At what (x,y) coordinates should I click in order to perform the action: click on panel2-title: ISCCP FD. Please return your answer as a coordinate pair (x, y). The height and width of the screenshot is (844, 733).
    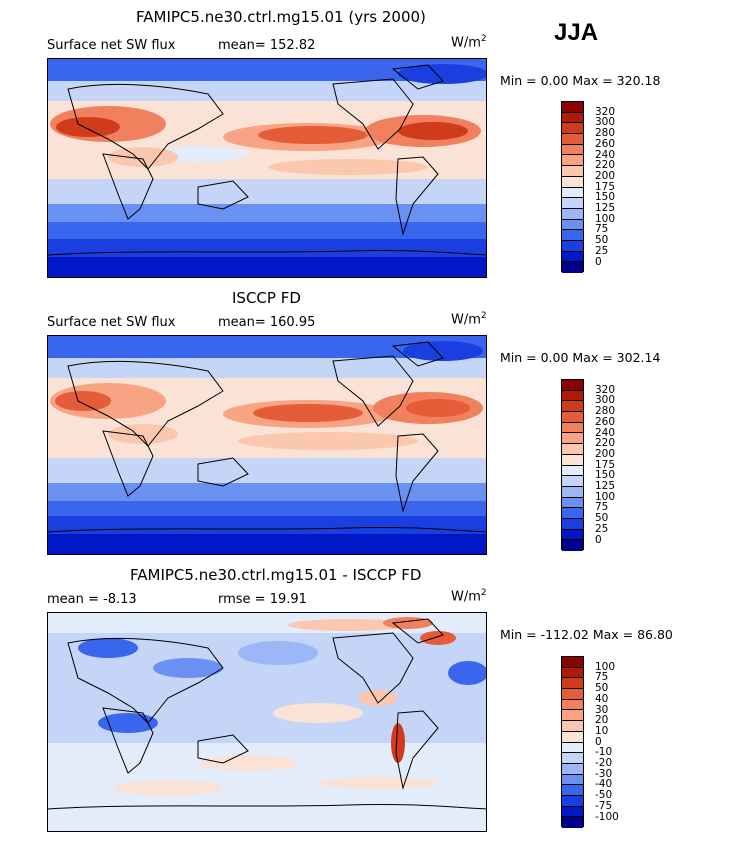
    Looking at the image, I should click on (266, 298).